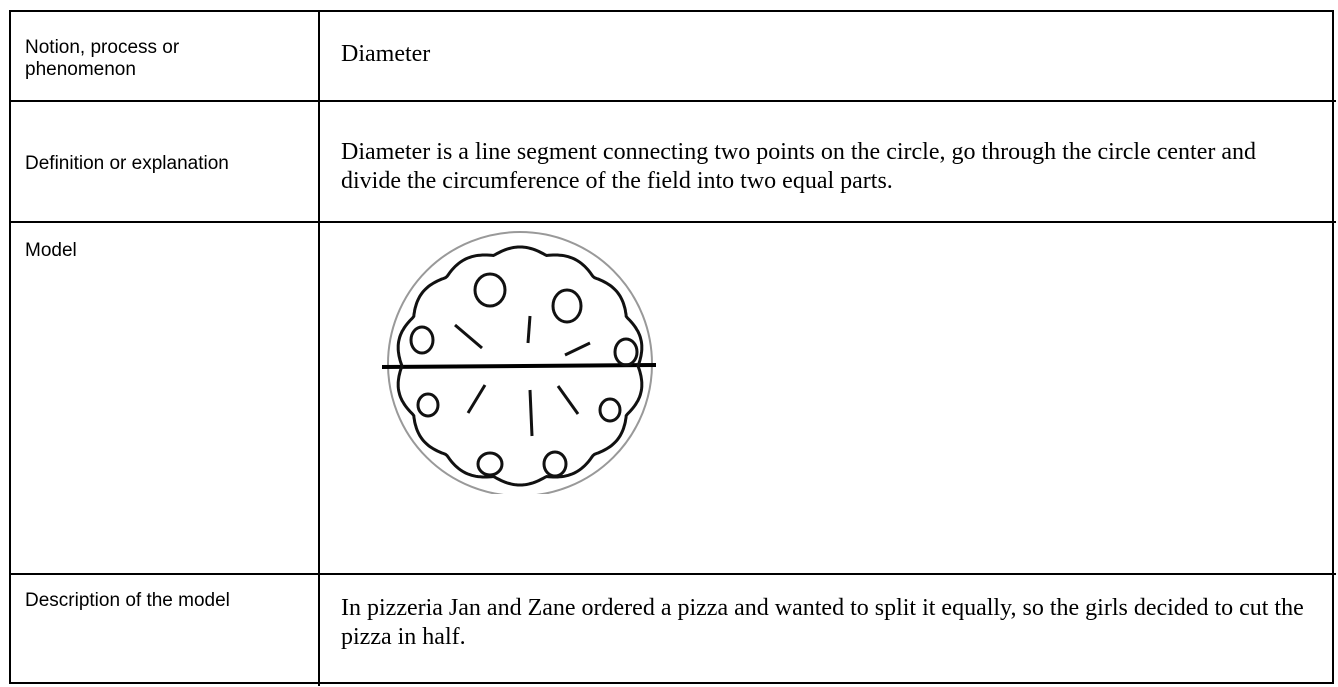 This screenshot has width=1338, height=687. What do you see at coordinates (386, 54) in the screenshot?
I see `row-content: Diameter` at bounding box center [386, 54].